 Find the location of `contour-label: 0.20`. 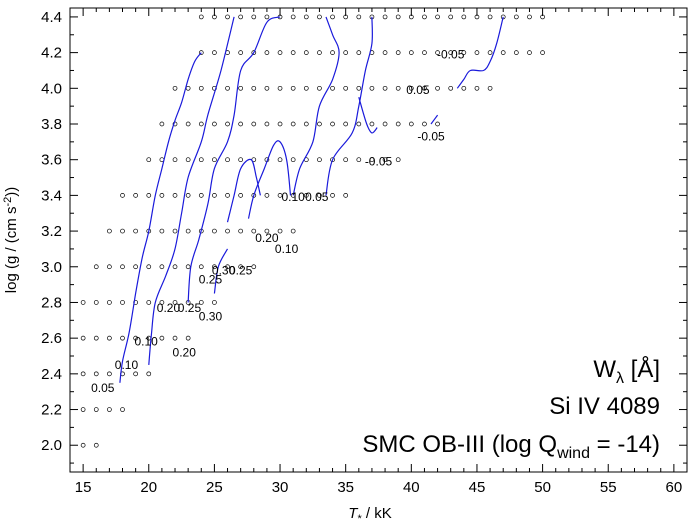

contour-label: 0.20 is located at coordinates (169, 308).